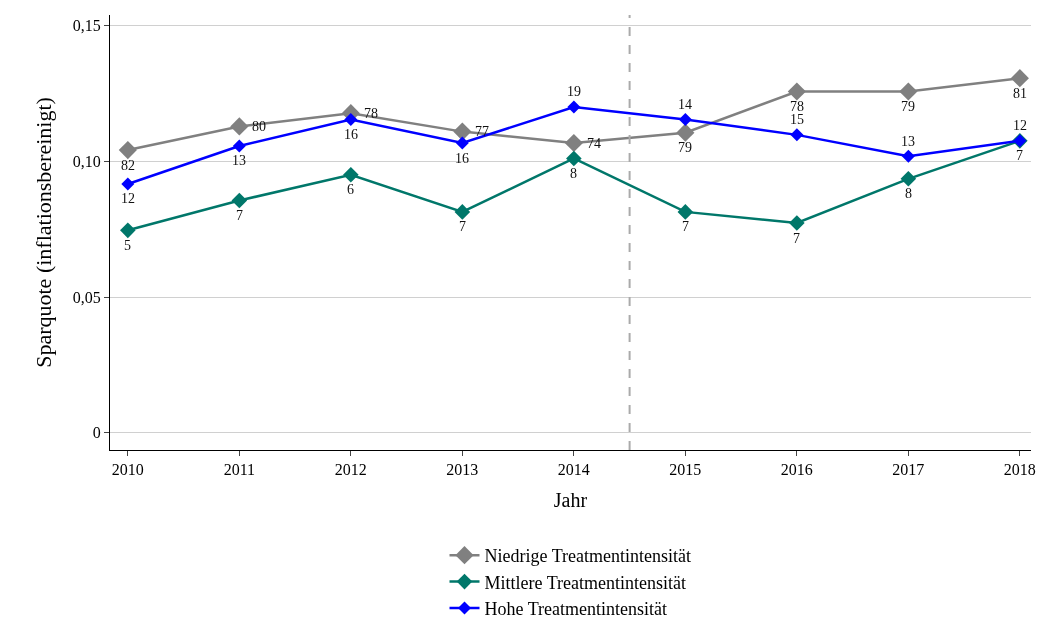  I want to click on x-tick-label: 2012, so click(350, 470).